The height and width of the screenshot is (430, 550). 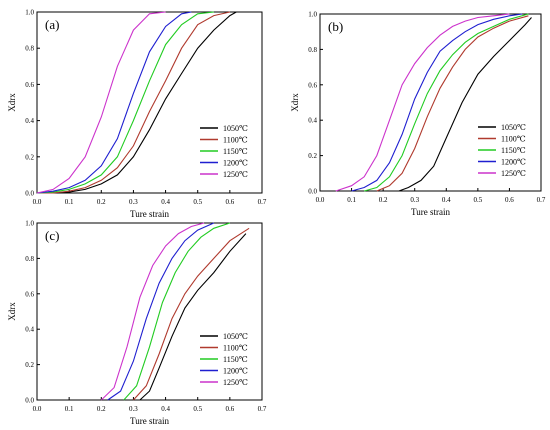 What do you see at coordinates (52, 24) in the screenshot?
I see `panel-label: (a)` at bounding box center [52, 24].